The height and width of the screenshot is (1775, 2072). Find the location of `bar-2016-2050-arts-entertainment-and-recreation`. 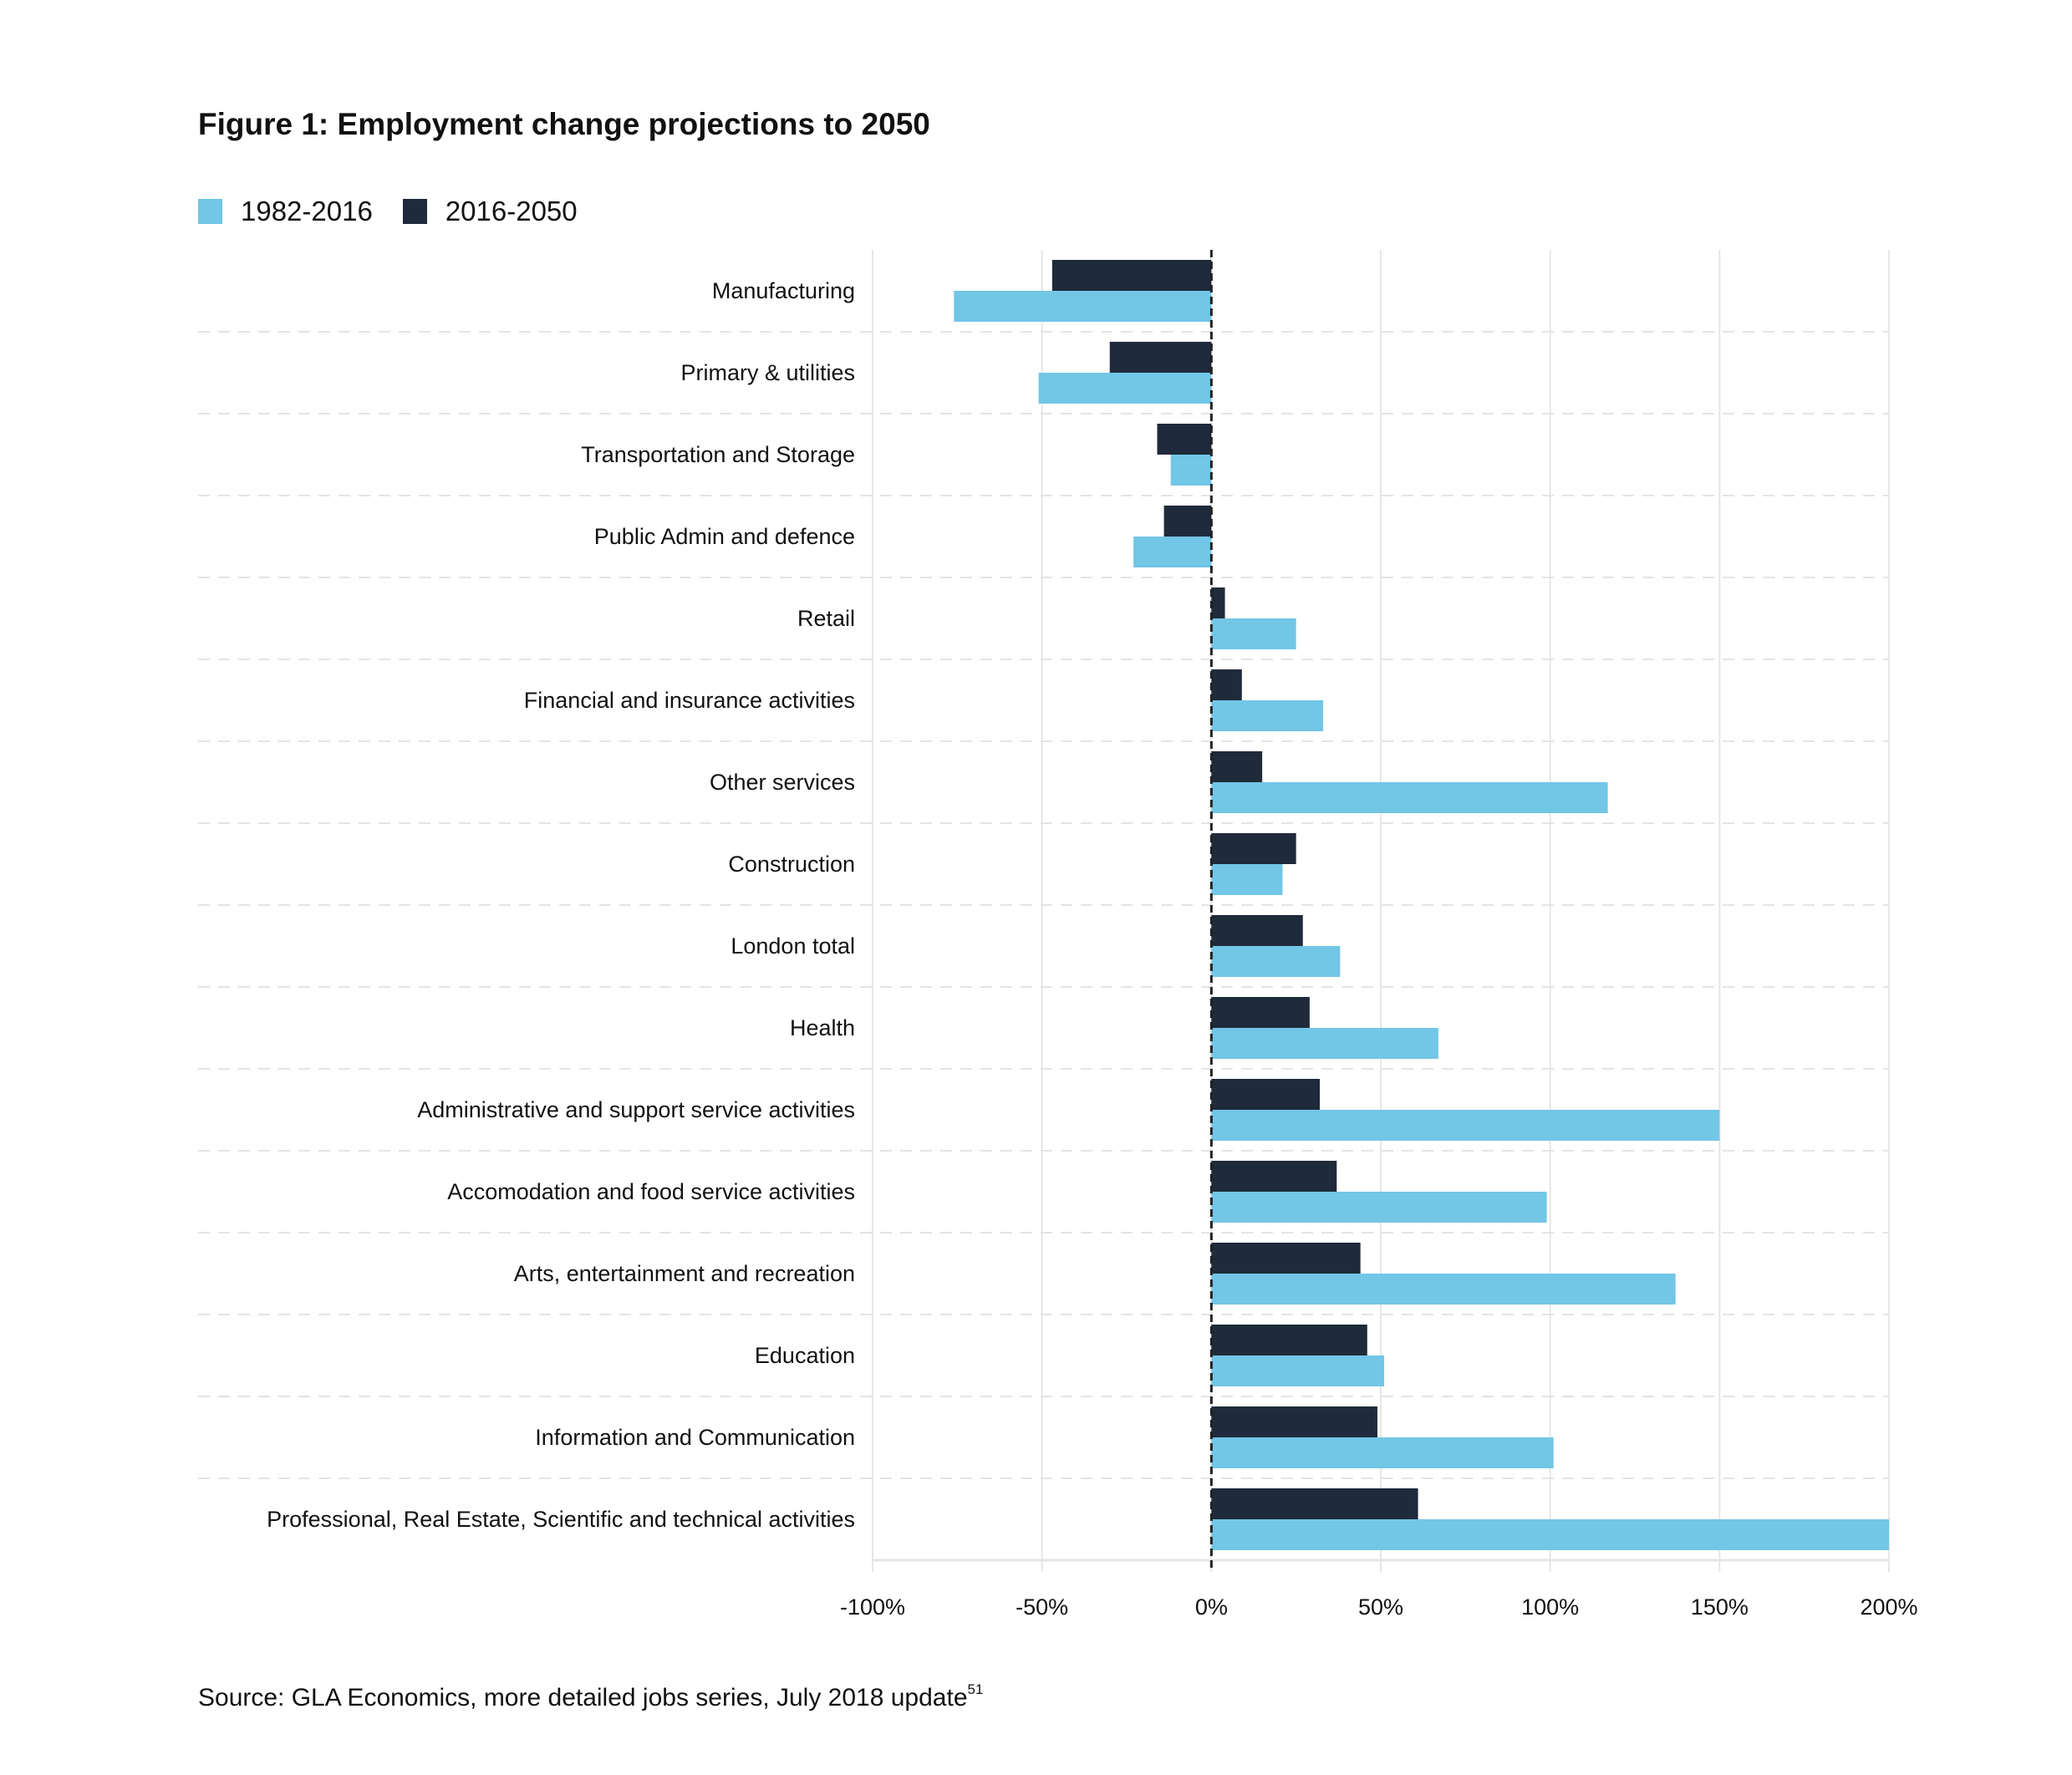

bar-2016-2050-arts-entertainment-and-recreation is located at coordinates (1286, 1259).